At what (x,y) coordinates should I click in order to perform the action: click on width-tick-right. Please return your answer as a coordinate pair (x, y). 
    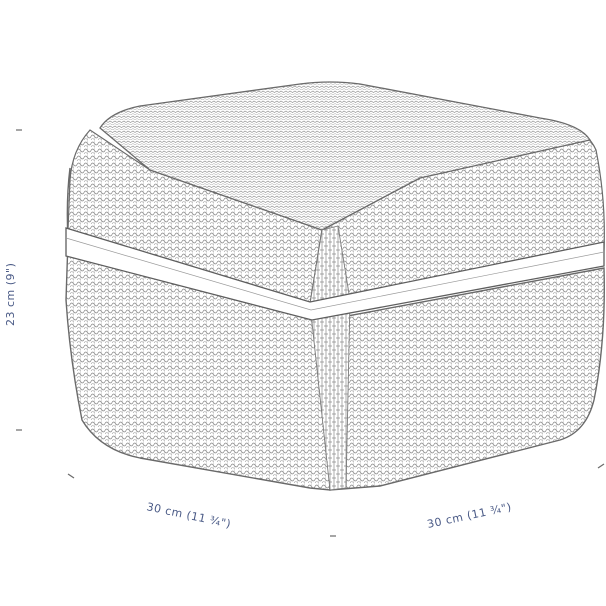
    Looking at the image, I should click on (601, 466).